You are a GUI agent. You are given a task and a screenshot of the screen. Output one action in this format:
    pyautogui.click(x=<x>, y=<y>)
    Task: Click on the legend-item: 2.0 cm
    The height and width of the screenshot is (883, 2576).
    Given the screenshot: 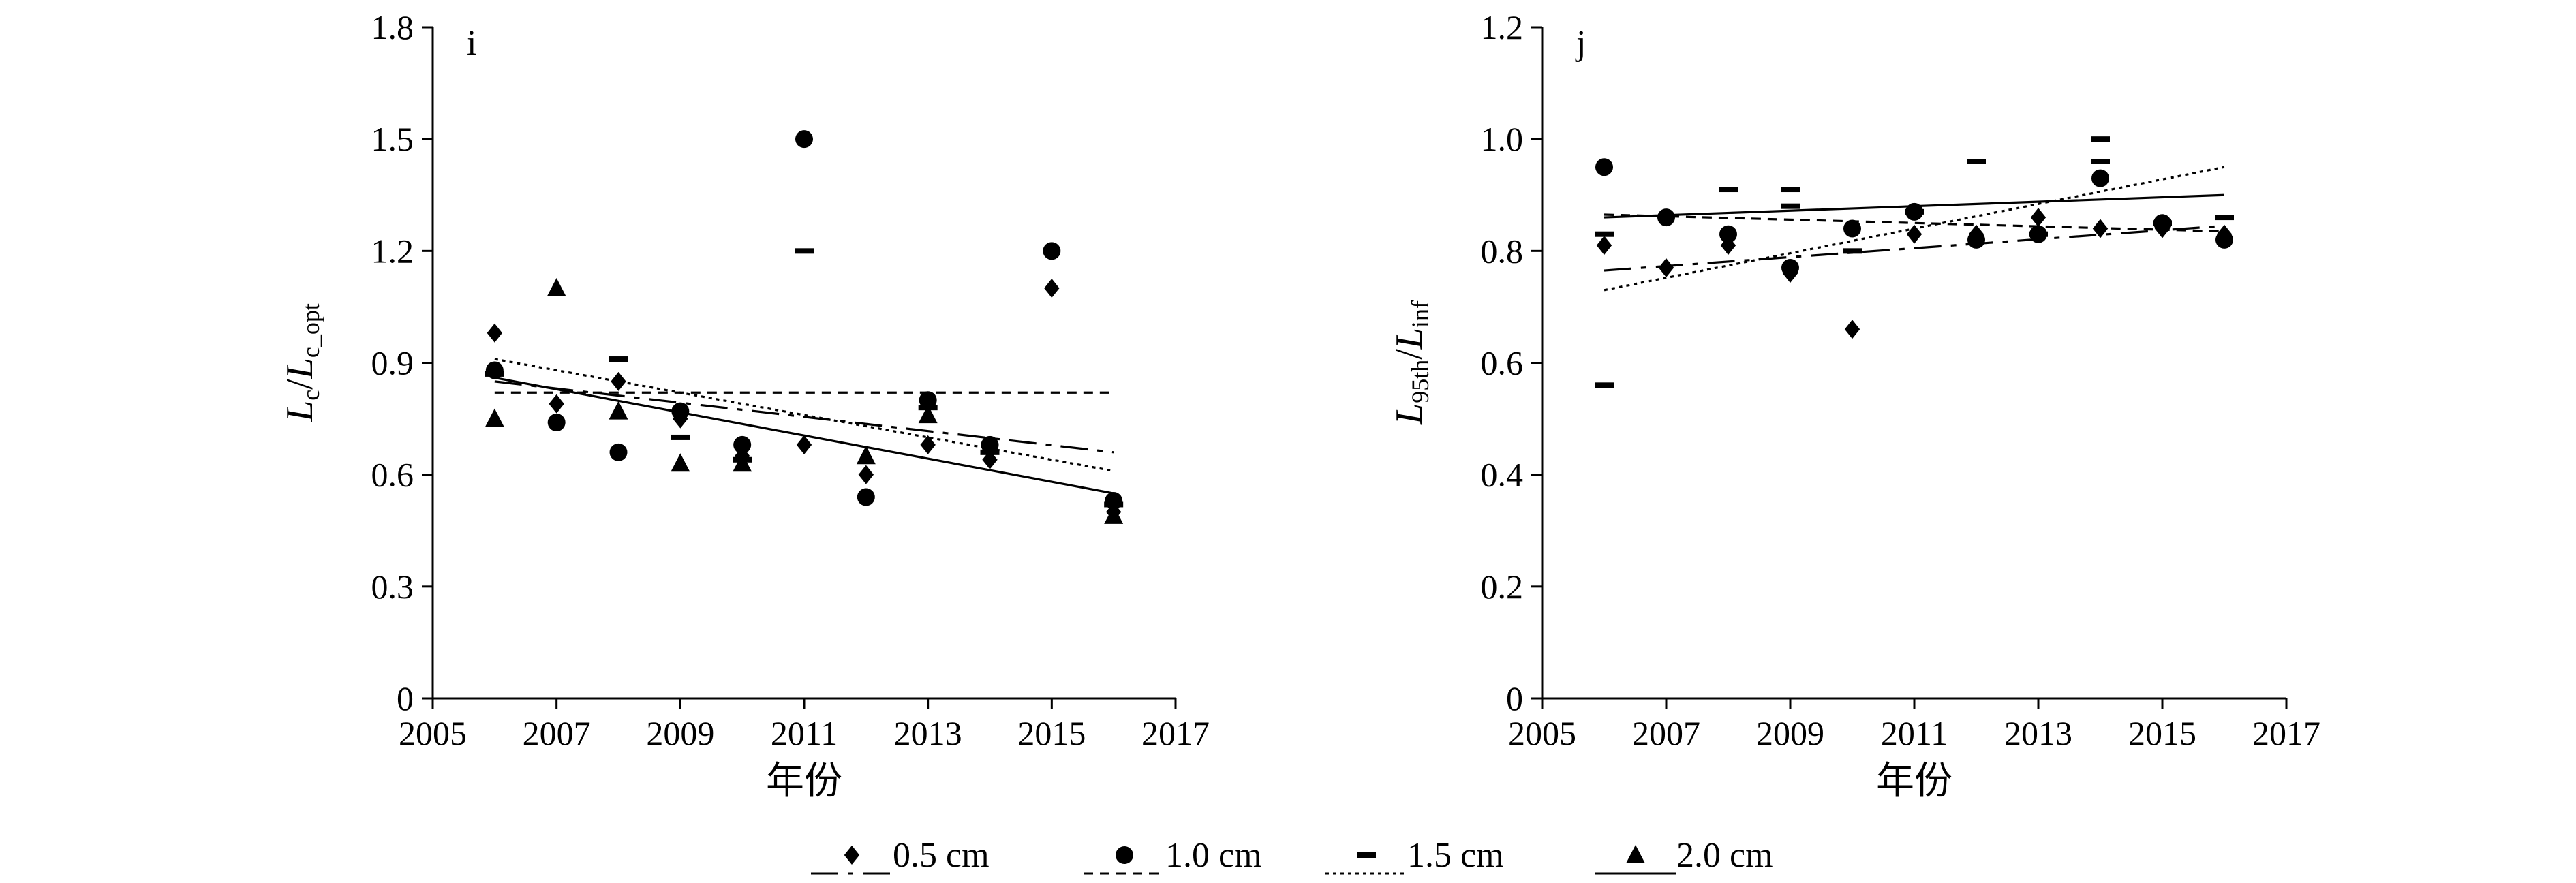 What is the action you would take?
    pyautogui.click(x=1684, y=855)
    